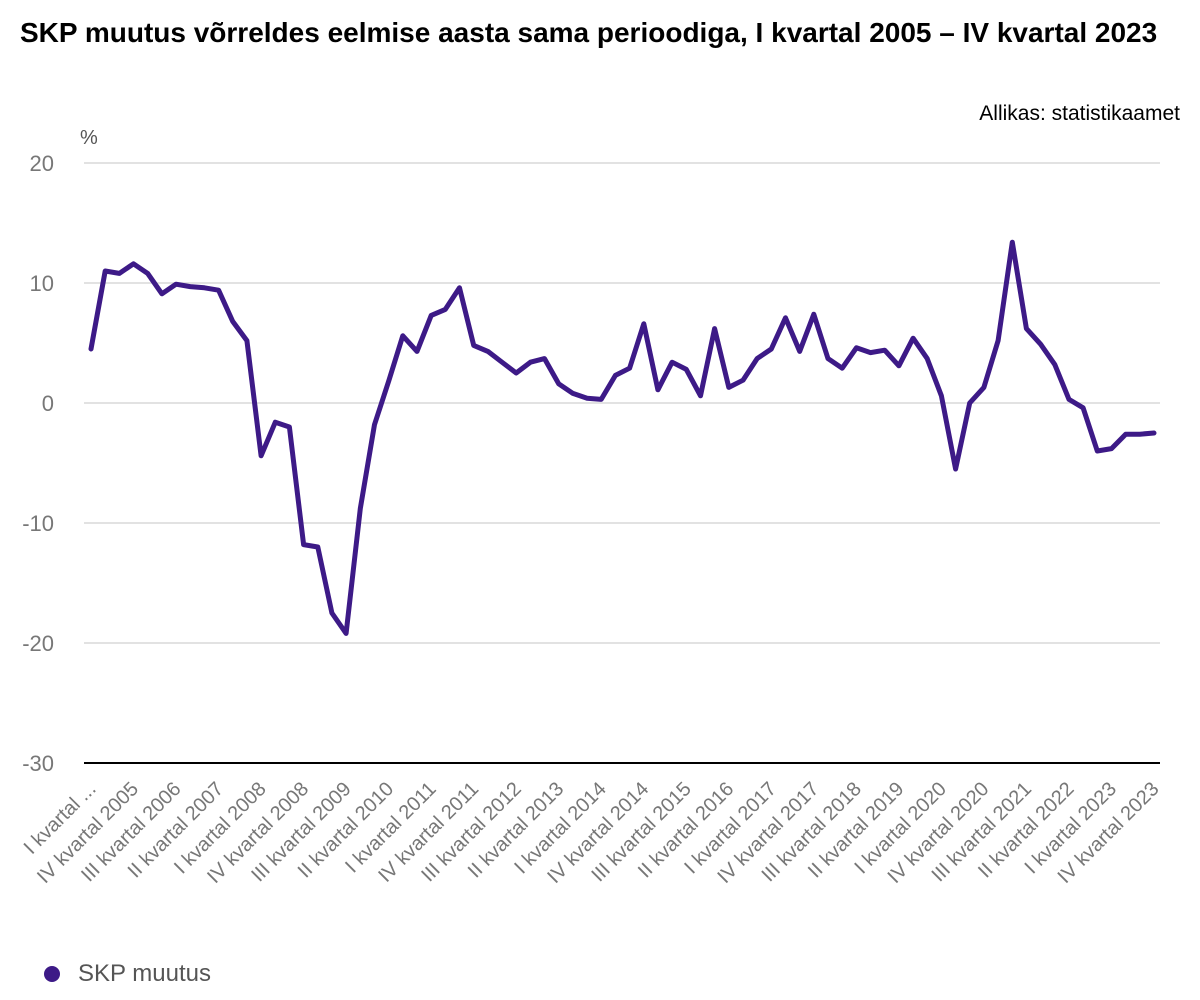  Describe the element at coordinates (52, 974) in the screenshot. I see `legend-marker` at that location.